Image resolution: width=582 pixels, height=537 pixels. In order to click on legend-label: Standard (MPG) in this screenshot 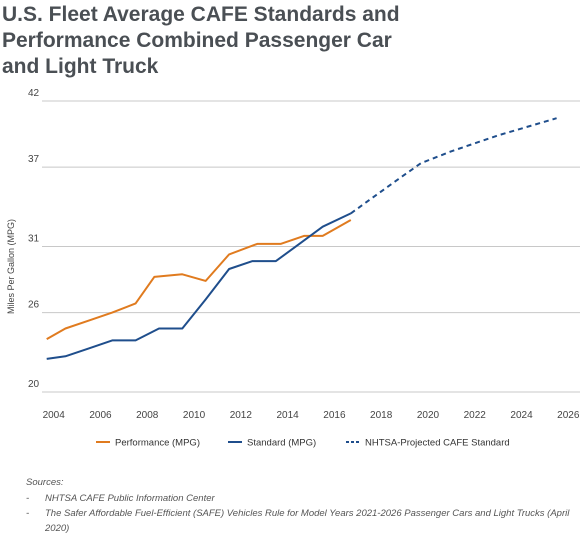, I will do `click(281, 443)`.